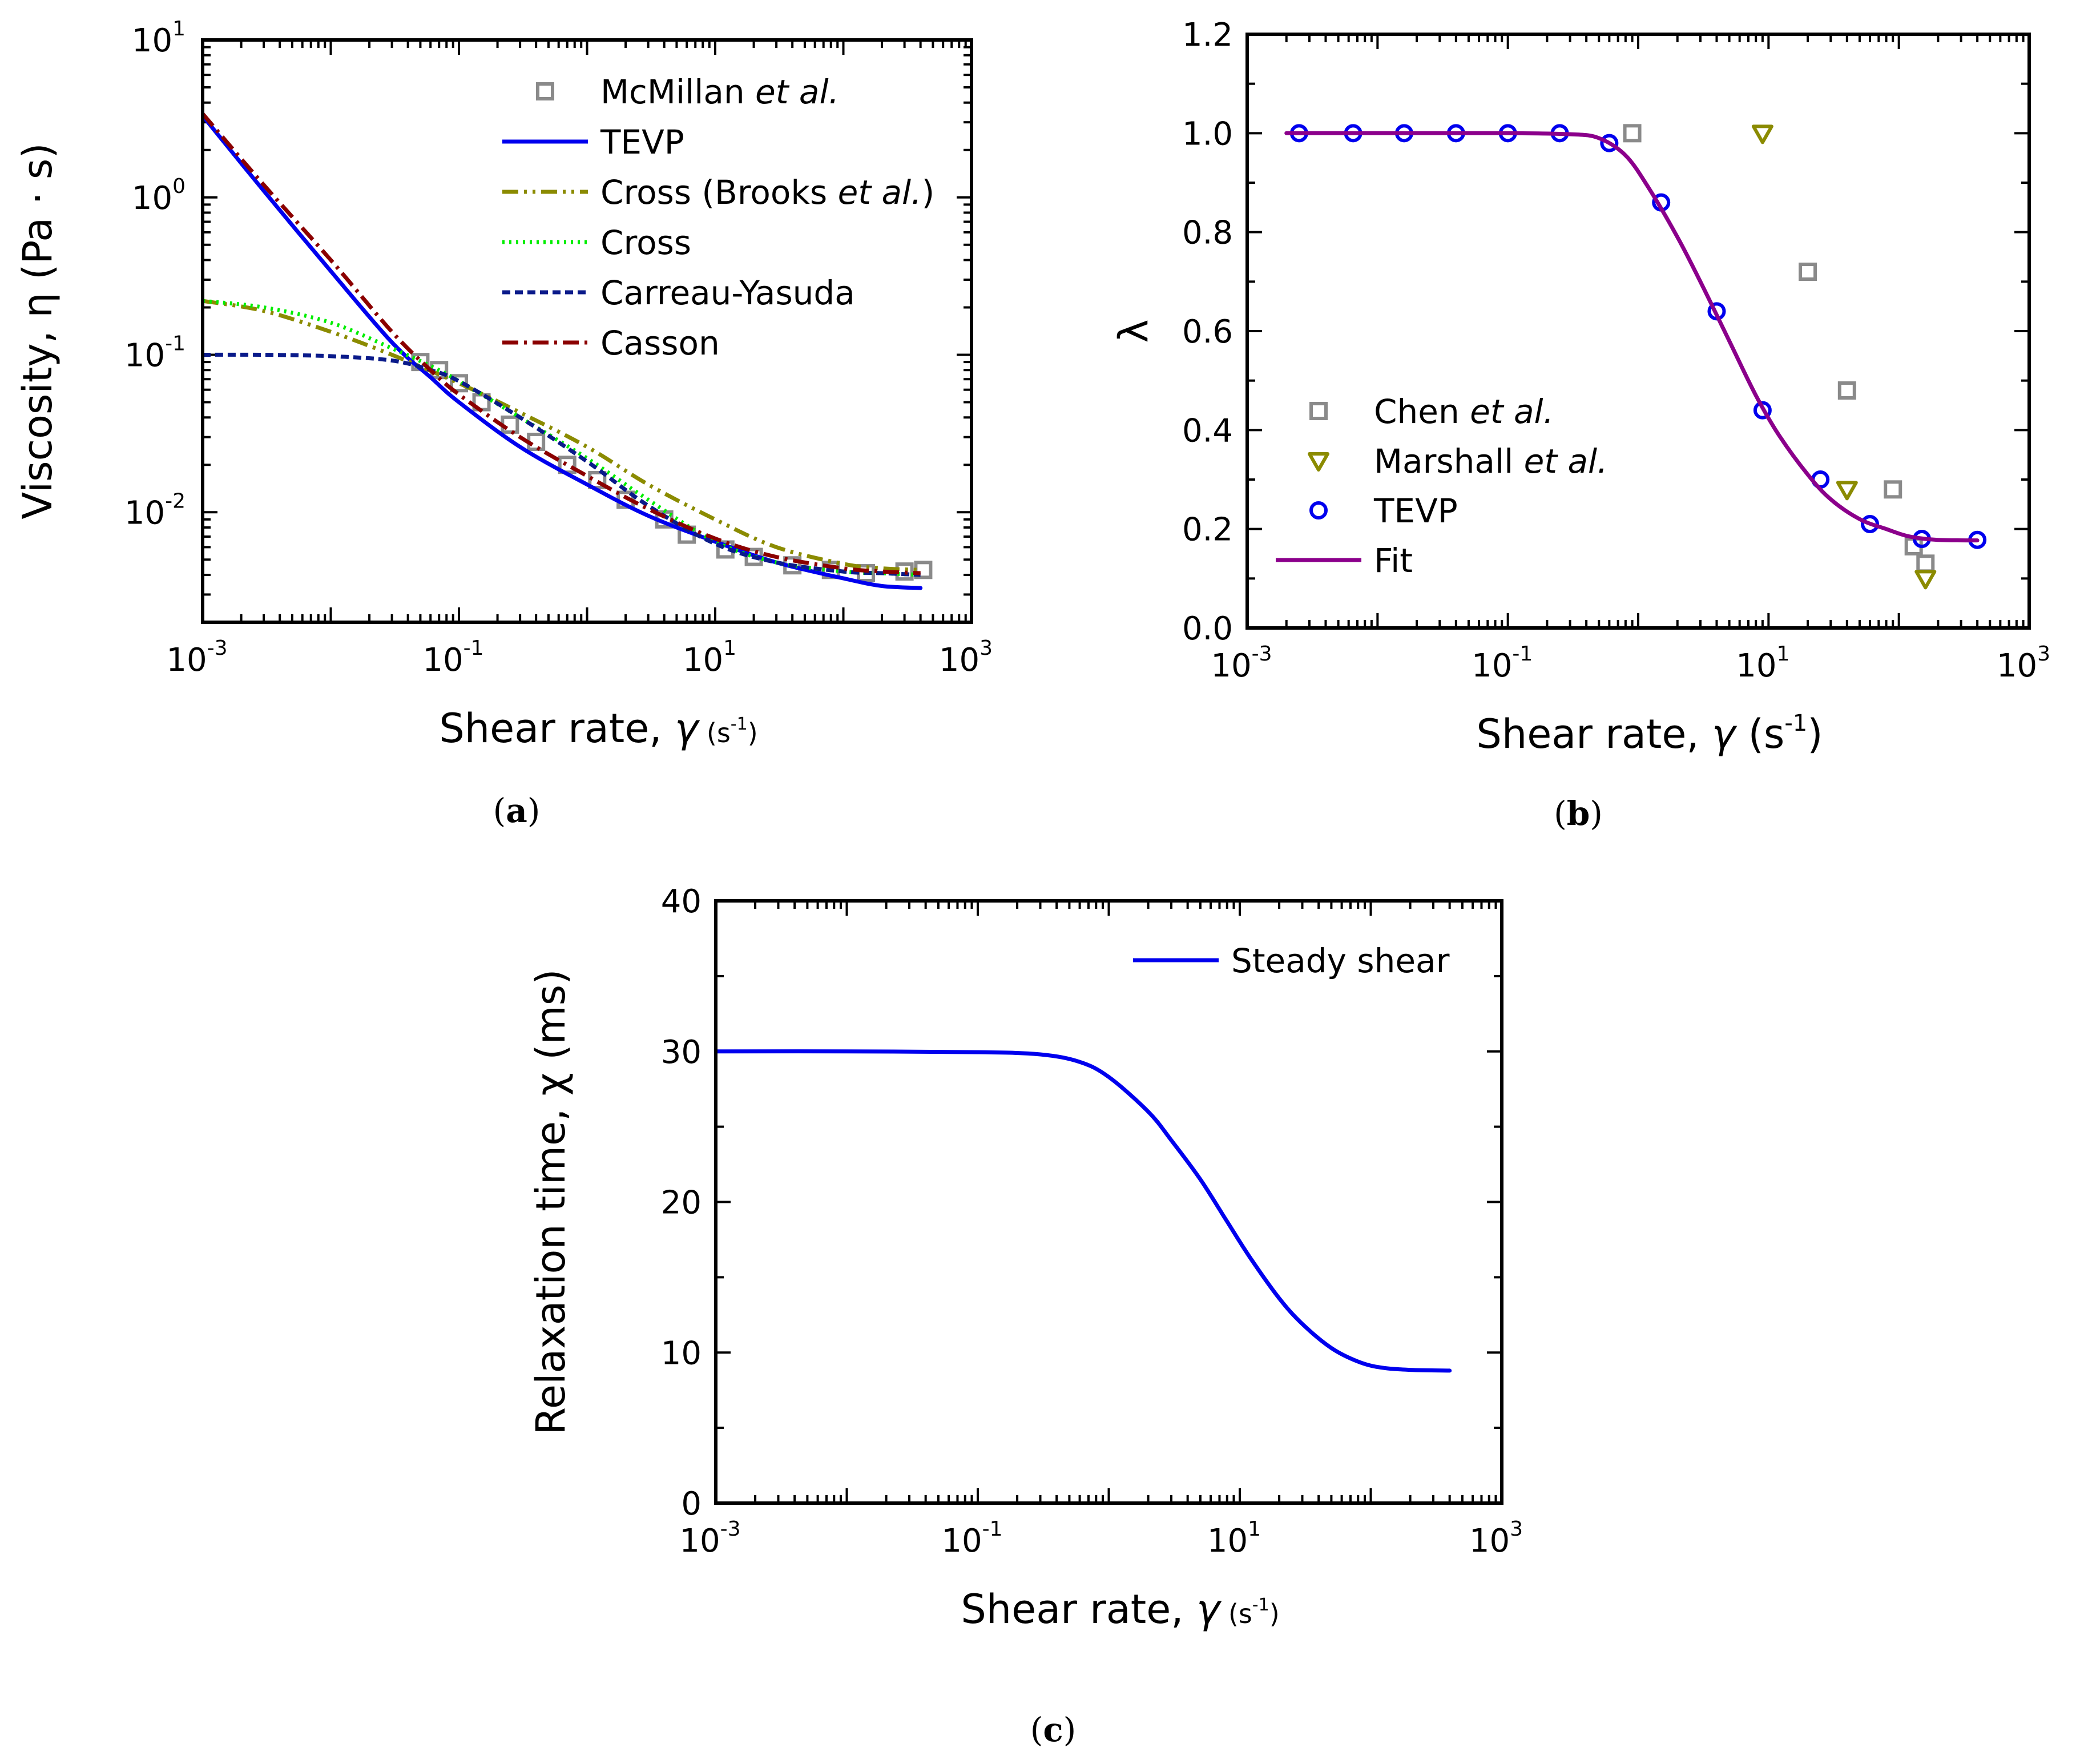 The image size is (2080, 1764). What do you see at coordinates (1340, 961) in the screenshot?
I see `legend-steady-shear-label: Steady shear` at bounding box center [1340, 961].